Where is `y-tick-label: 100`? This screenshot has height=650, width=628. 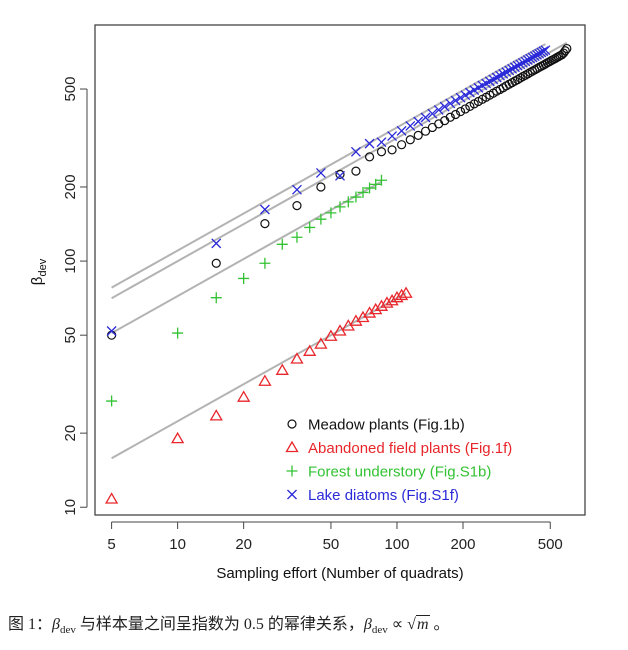
y-tick-label: 100 is located at coordinates (70, 261).